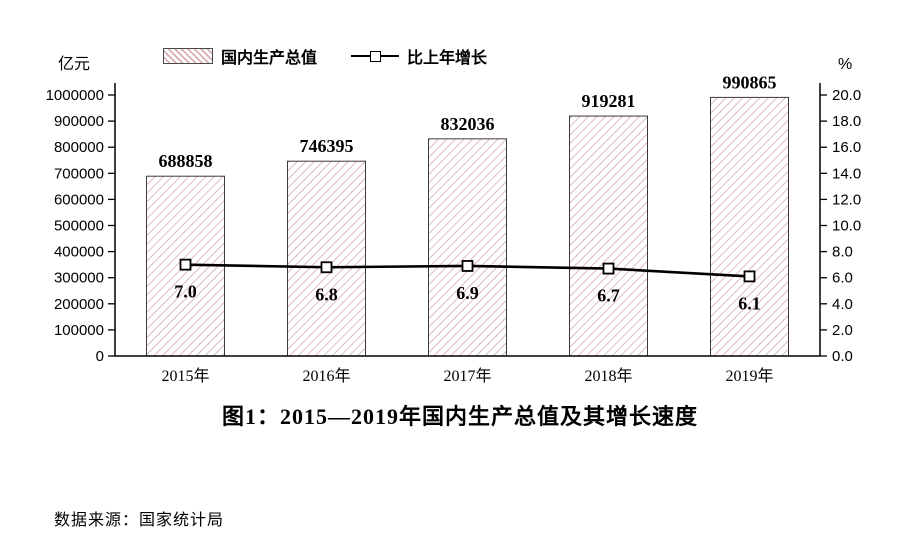 This screenshot has width=899, height=548. I want to click on growth-marker-2017年, so click(467, 266).